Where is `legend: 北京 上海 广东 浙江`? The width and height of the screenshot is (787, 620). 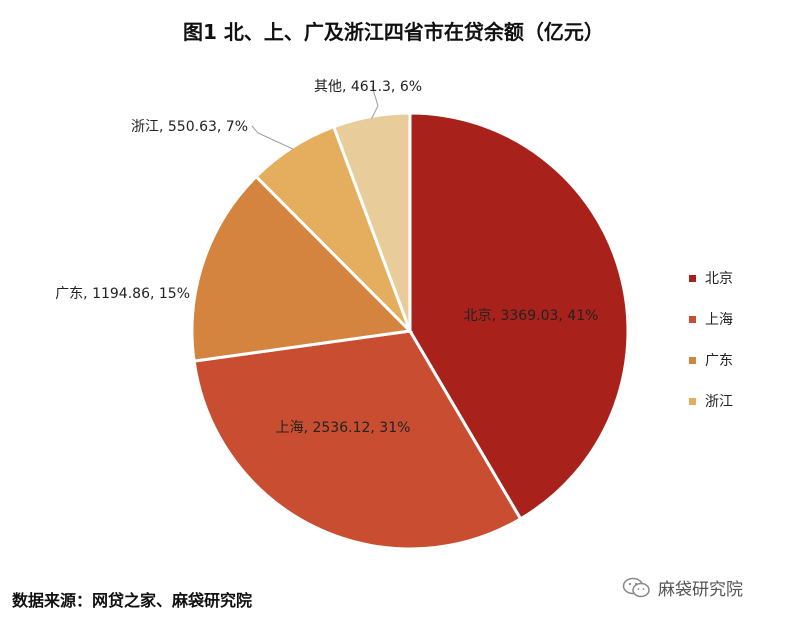 legend: 北京 上海 广东 浙江 is located at coordinates (711, 350).